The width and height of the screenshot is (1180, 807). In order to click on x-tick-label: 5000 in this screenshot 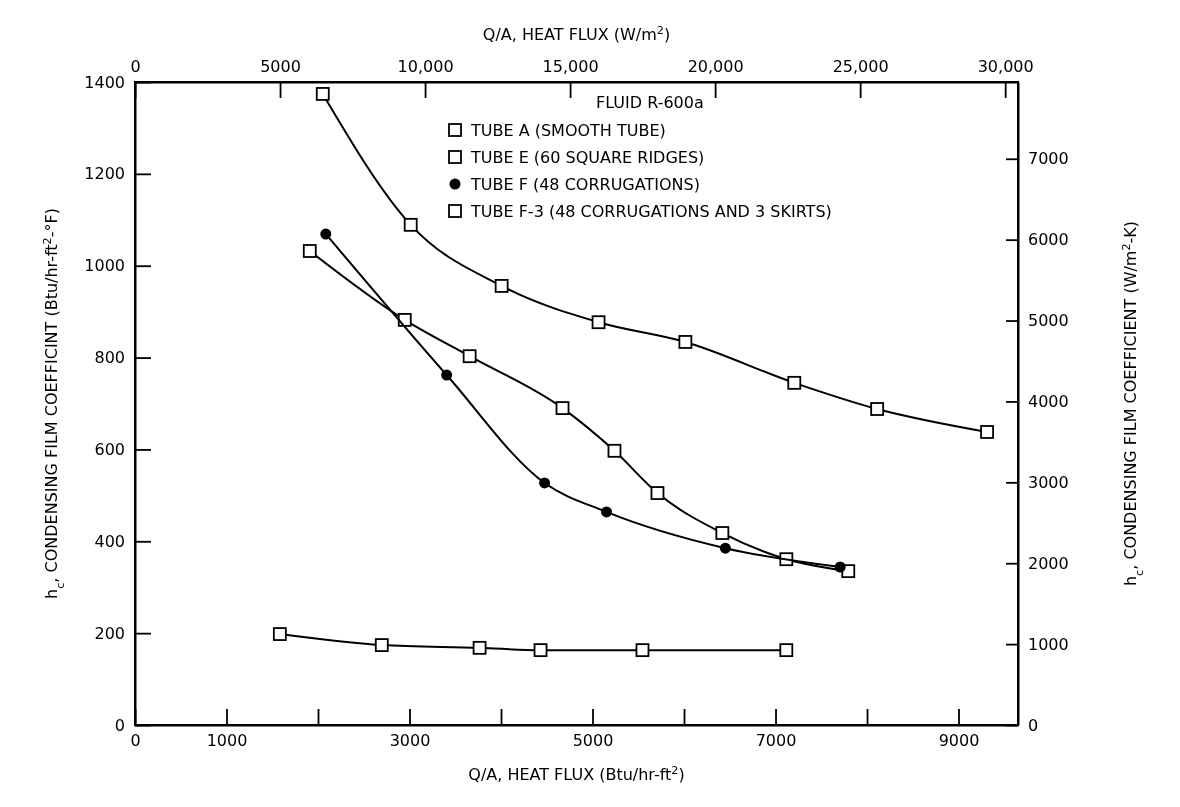, I will do `click(593, 741)`.